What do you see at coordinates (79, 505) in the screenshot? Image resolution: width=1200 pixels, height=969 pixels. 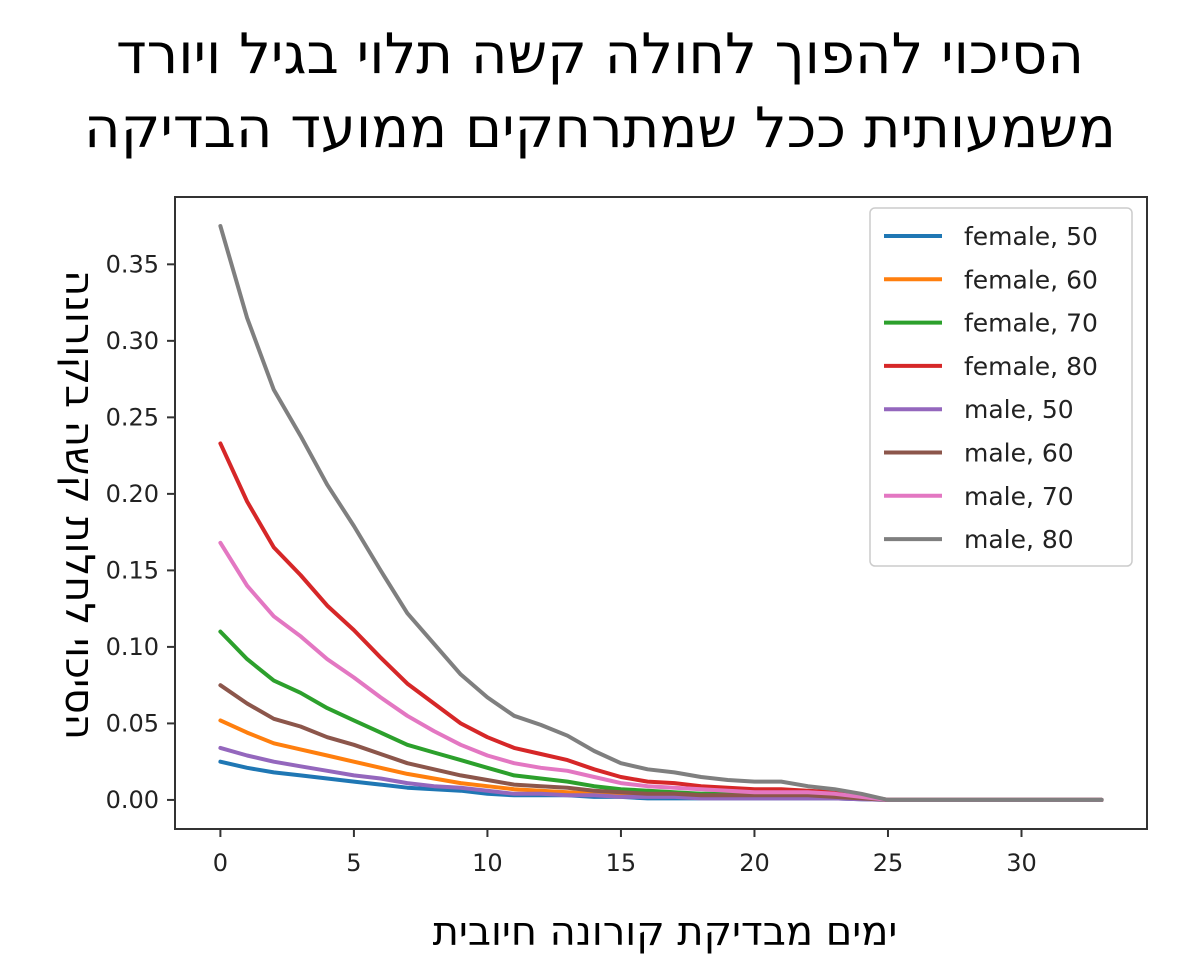 I see `y-axis-label: הסיכוי לחלות קשה בקורונה` at bounding box center [79, 505].